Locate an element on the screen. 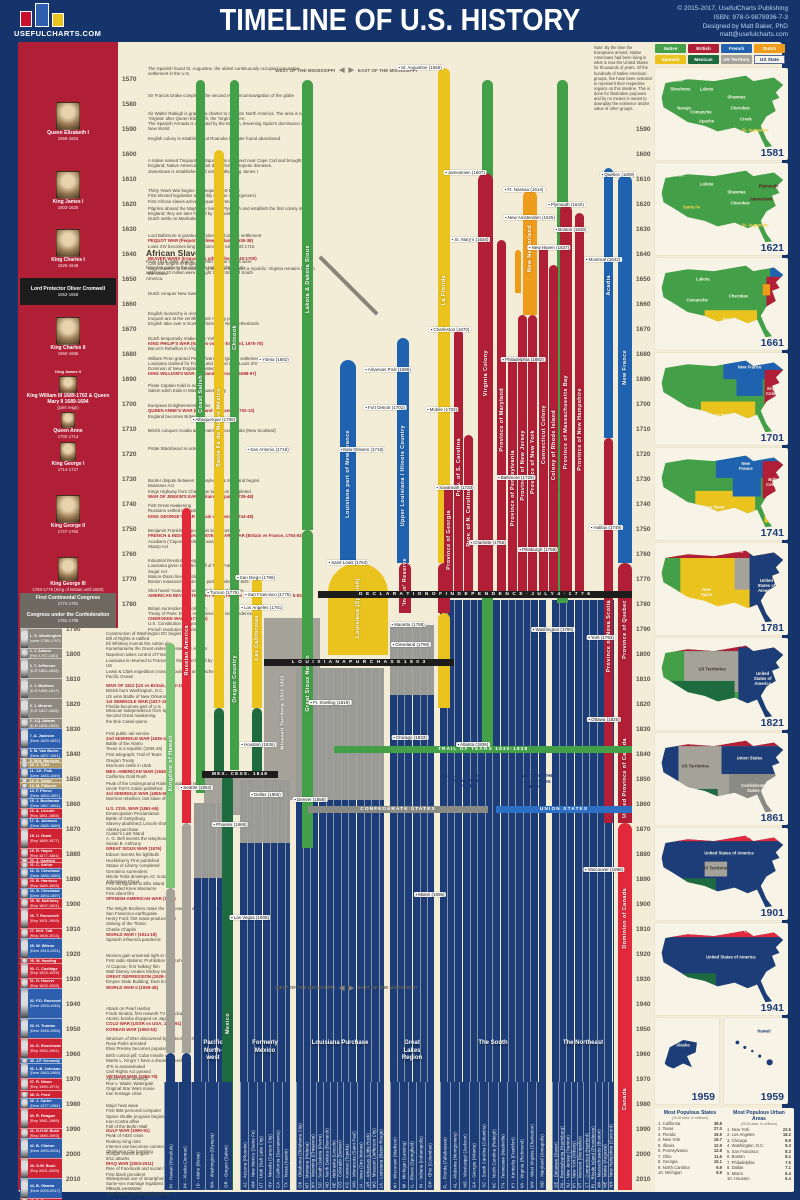 The width and height of the screenshot is (800, 1200). president-entry: 38. G. Ford is located at coordinates (41, 1094).